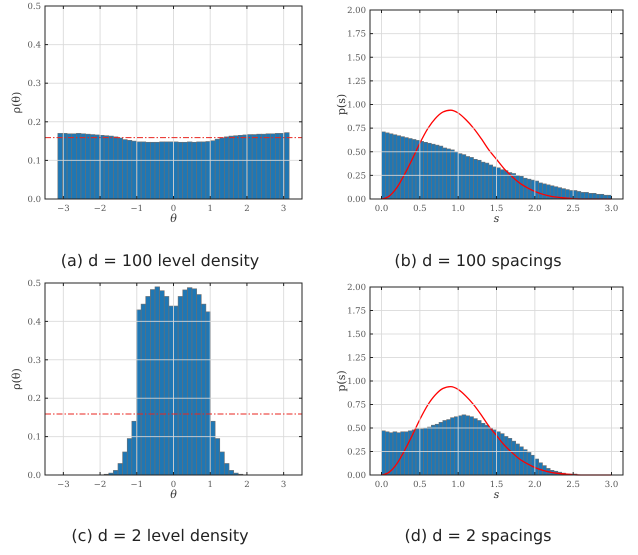  Describe the element at coordinates (160, 535) in the screenshot. I see `text: (c) d = 2 level density` at that location.